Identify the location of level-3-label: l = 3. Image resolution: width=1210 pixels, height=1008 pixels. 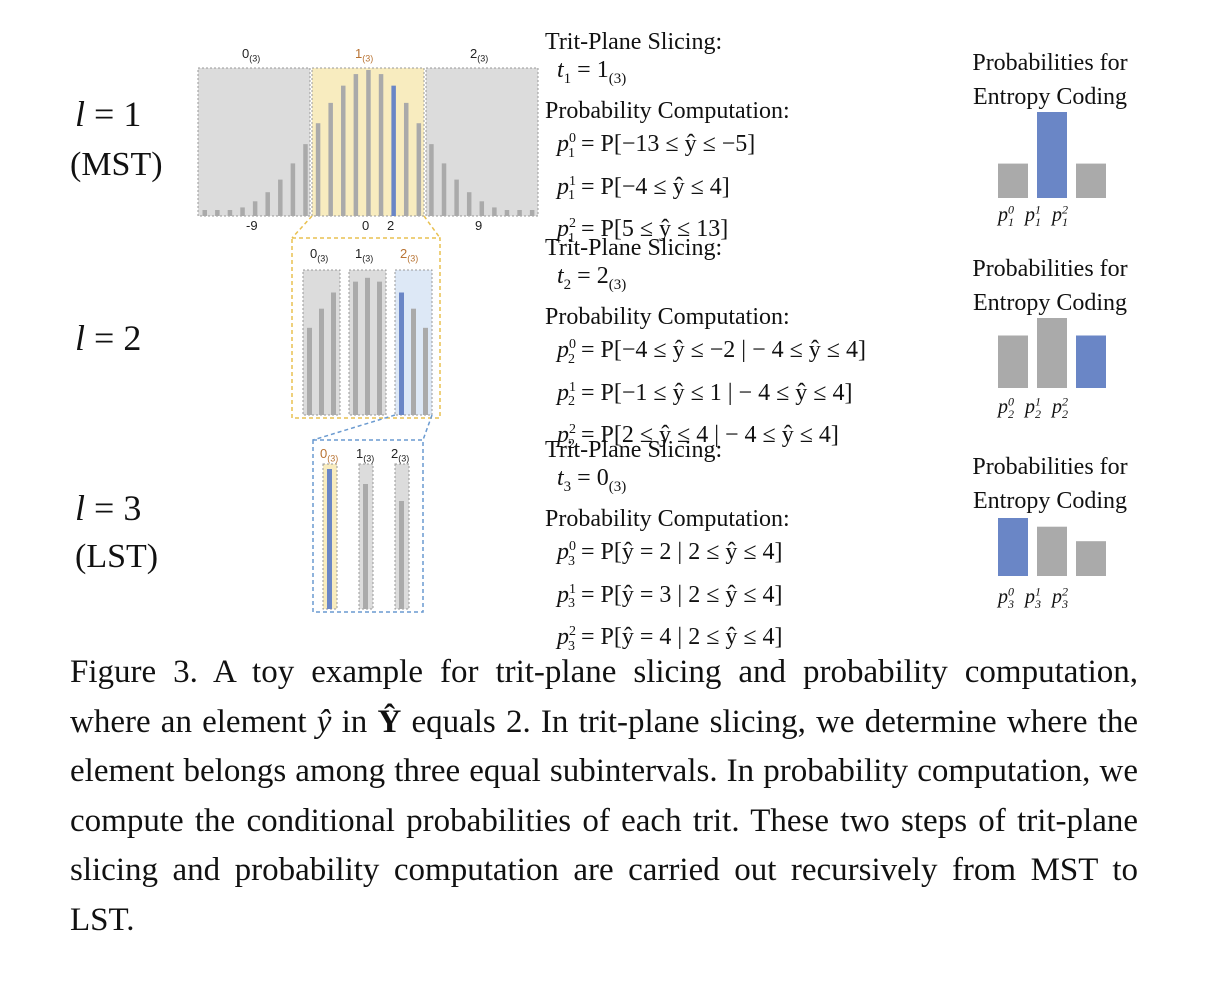
(108, 508).